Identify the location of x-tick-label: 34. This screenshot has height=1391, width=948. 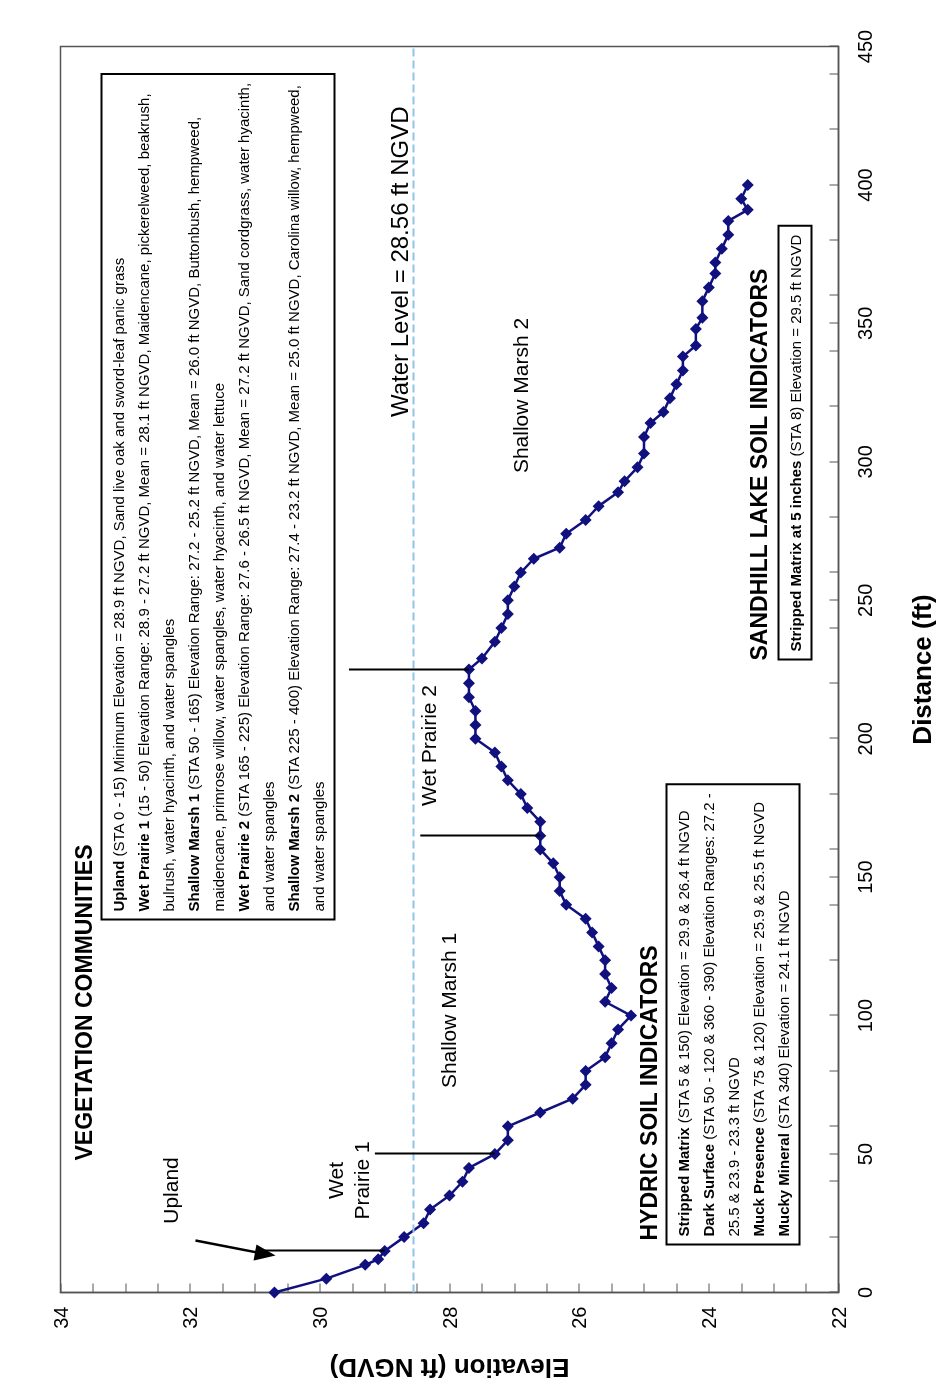
(60, 1317).